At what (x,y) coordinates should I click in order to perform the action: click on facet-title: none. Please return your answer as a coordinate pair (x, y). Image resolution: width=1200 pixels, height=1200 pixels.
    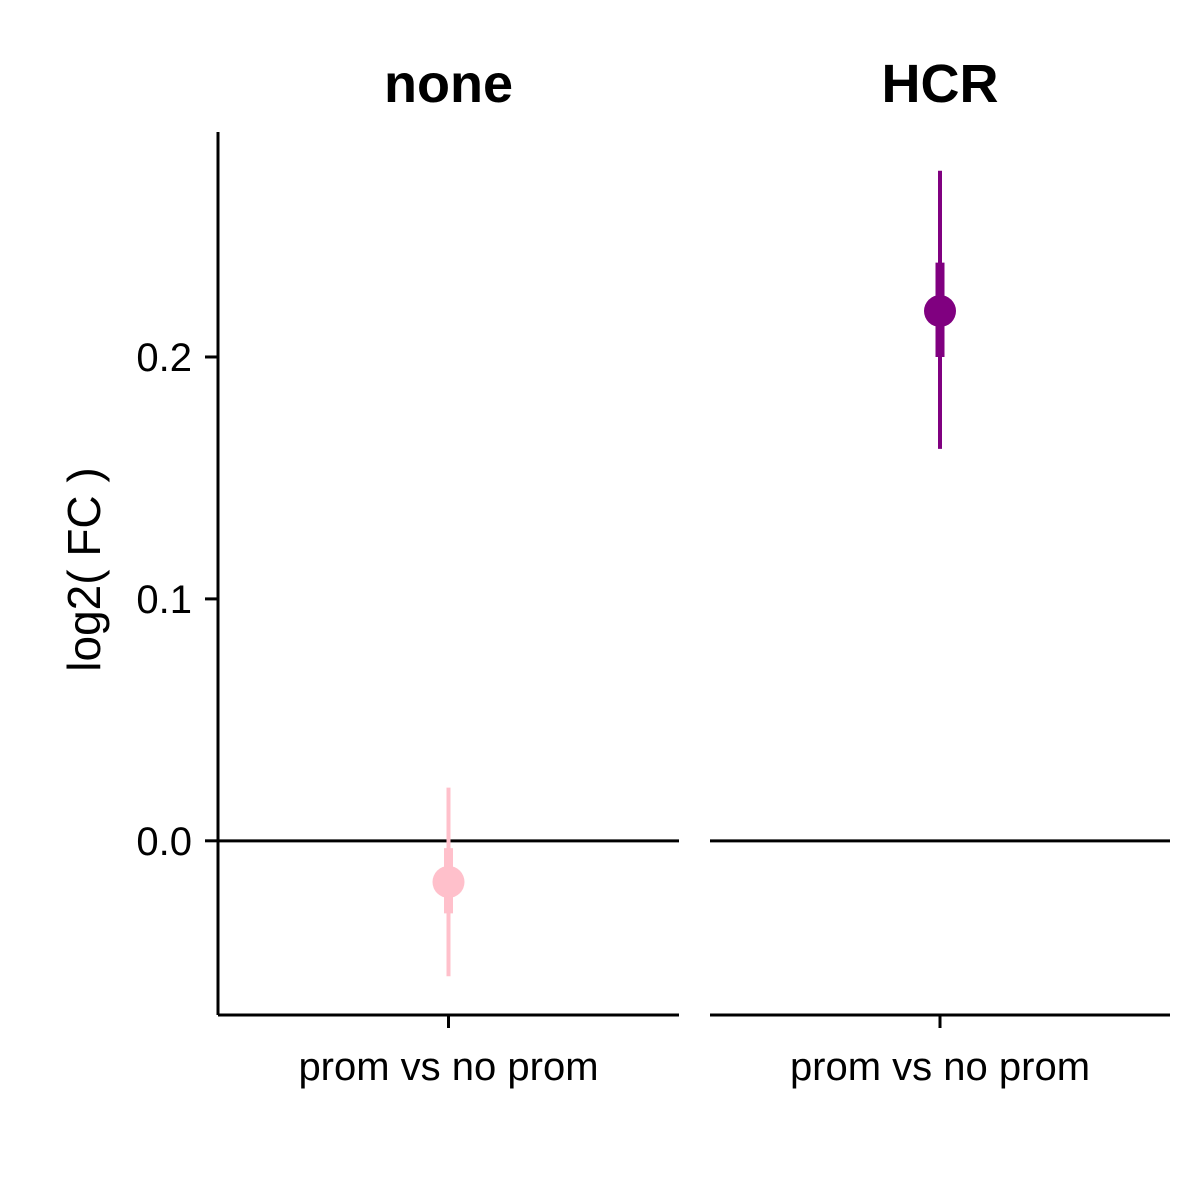
    Looking at the image, I should click on (448, 84).